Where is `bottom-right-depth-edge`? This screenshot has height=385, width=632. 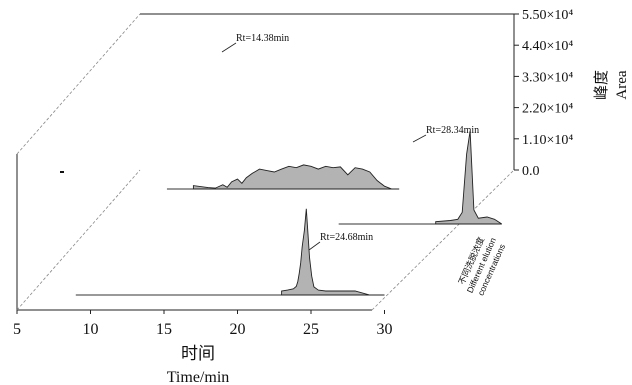
bottom-right-depth-edge is located at coordinates (443, 240).